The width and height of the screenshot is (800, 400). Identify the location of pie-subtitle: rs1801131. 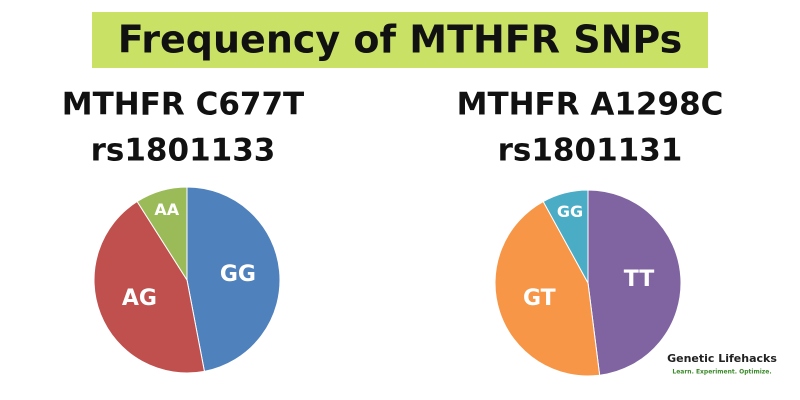
(590, 151).